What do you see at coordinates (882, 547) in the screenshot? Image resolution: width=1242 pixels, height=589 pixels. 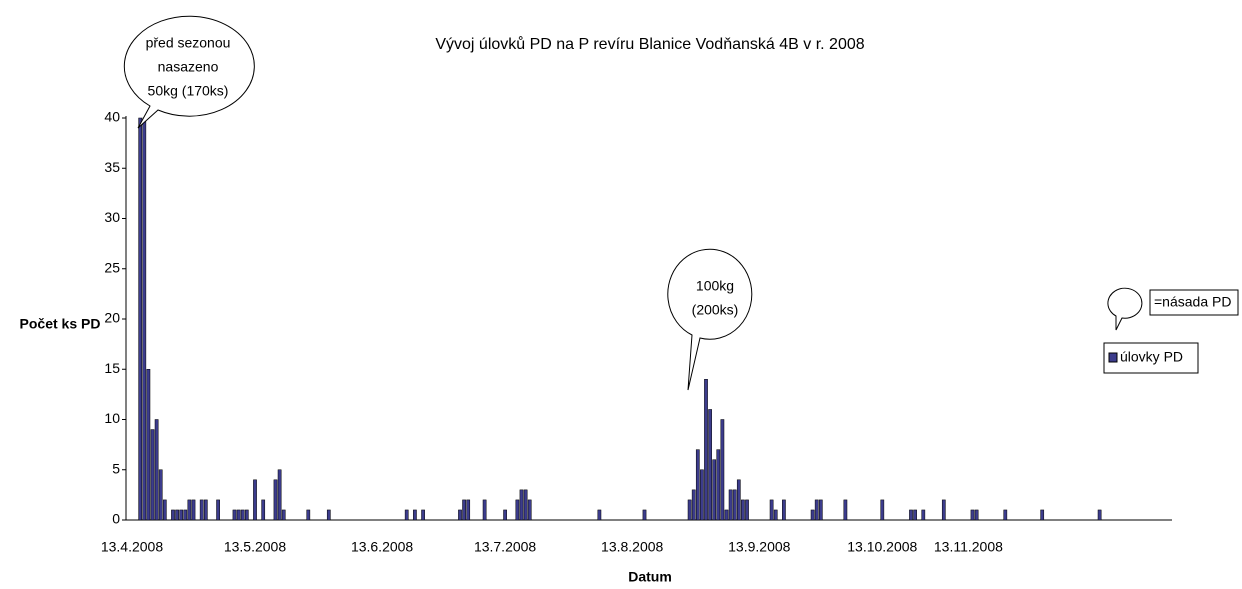 I see `x-tick-label: 13.10.2008` at bounding box center [882, 547].